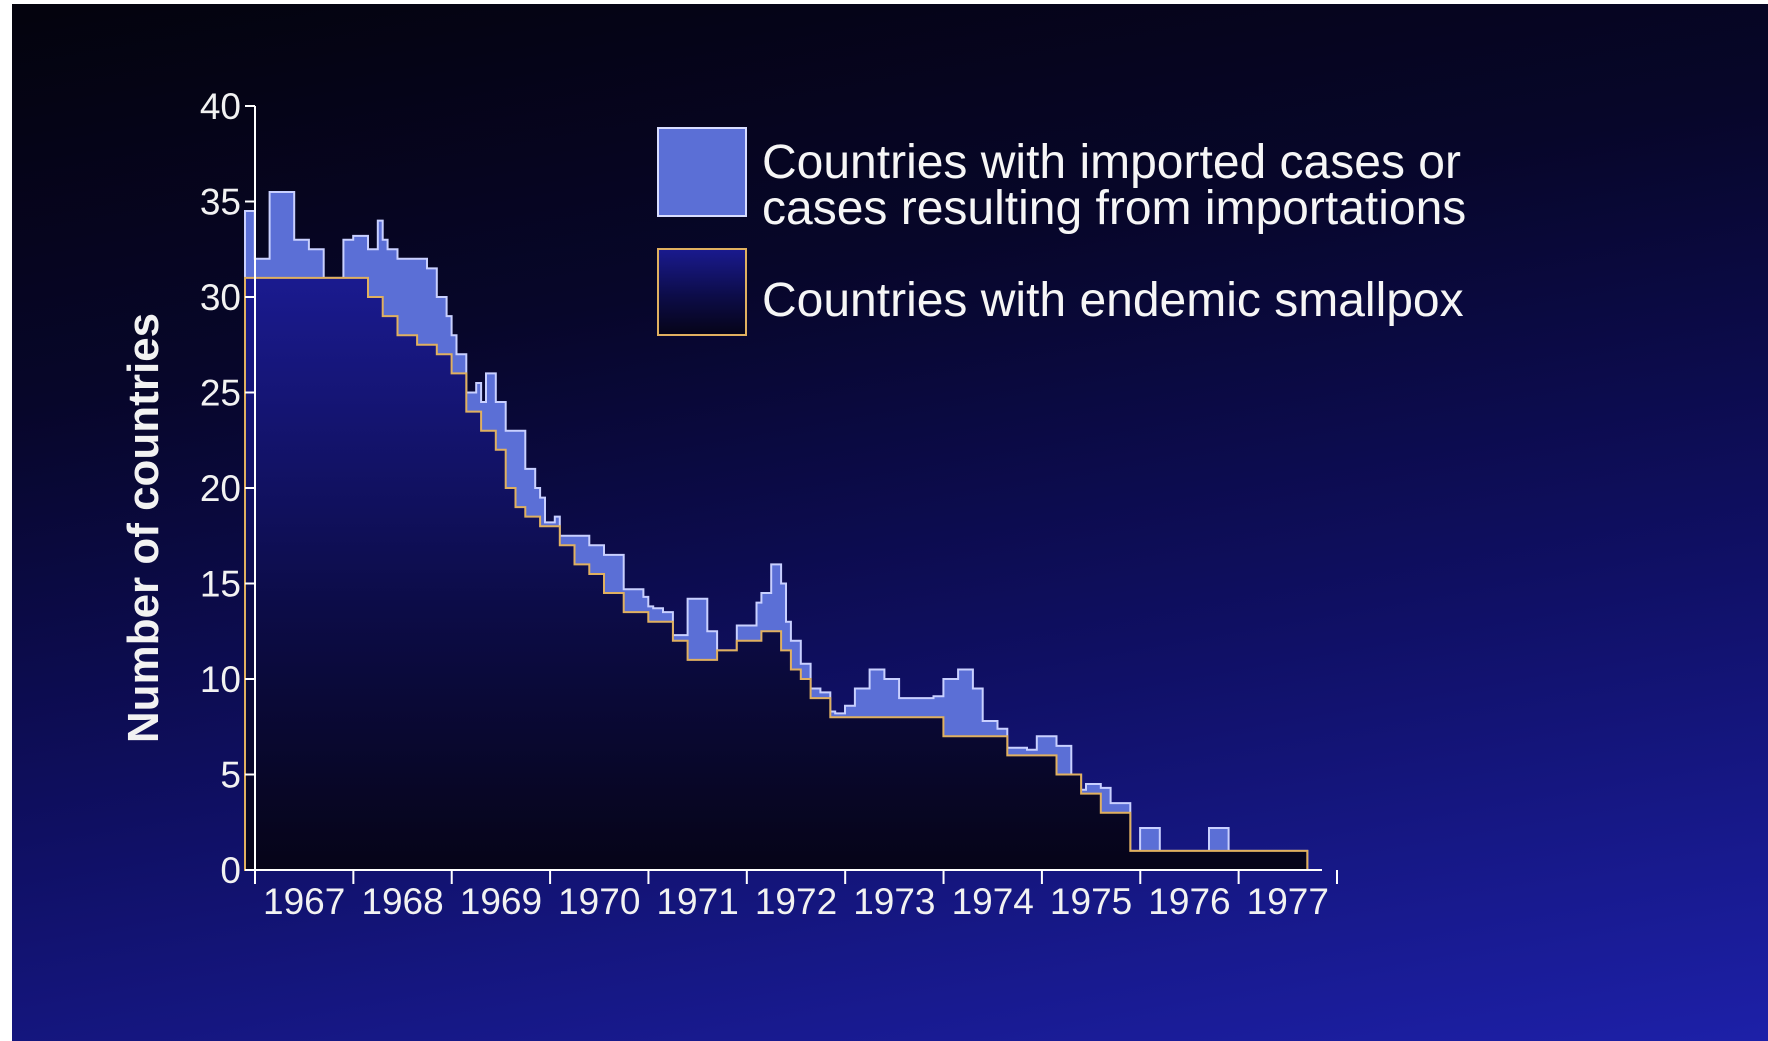 The width and height of the screenshot is (1768, 1041). I want to click on y-tick-label: 5, so click(230, 775).